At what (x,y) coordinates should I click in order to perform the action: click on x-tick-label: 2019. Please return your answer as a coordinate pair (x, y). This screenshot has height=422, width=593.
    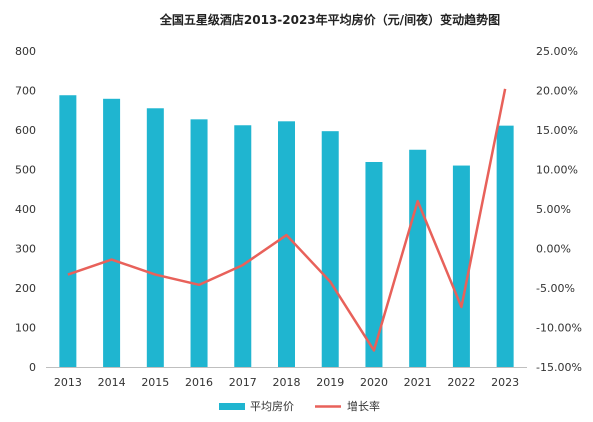
    Looking at the image, I should click on (330, 382).